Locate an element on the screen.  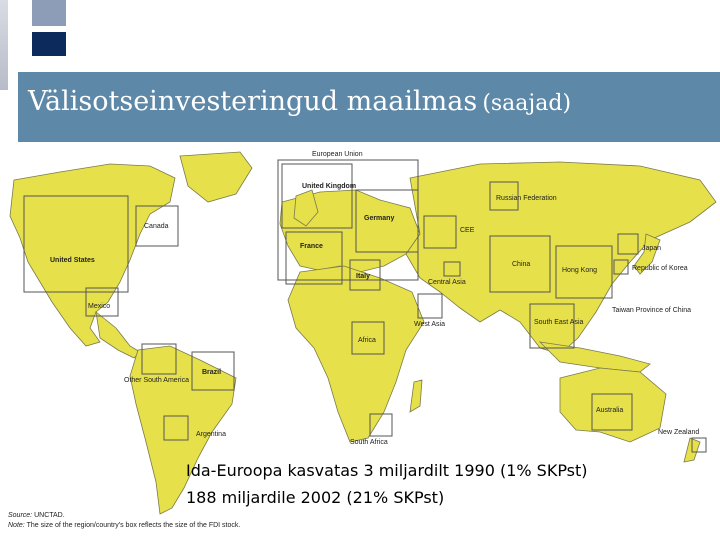
new-zealand-box is located at coordinates (699, 445).